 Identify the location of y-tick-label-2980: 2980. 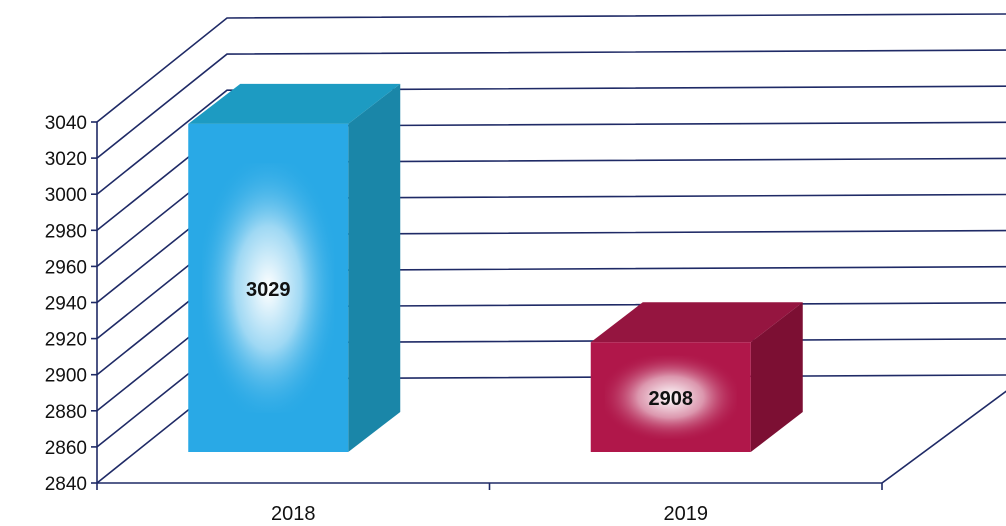
(66, 231).